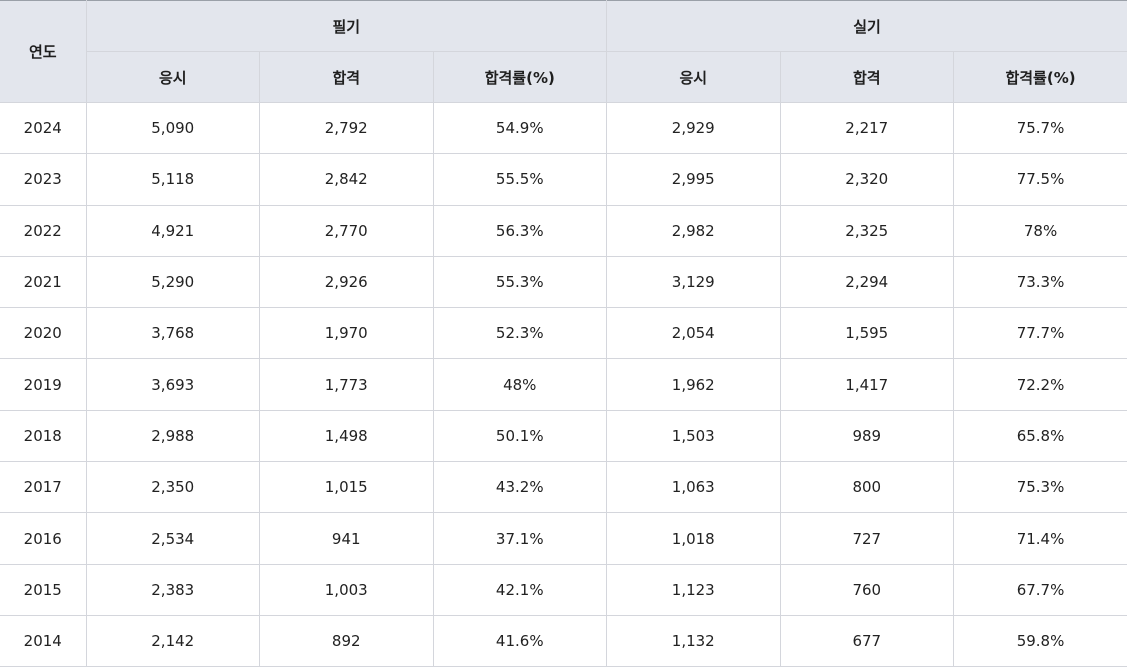 The image size is (1127, 669). I want to click on table-row: 2021 5,290 2,926 55.3% 3,129 2,294 73.3%, so click(563, 282).